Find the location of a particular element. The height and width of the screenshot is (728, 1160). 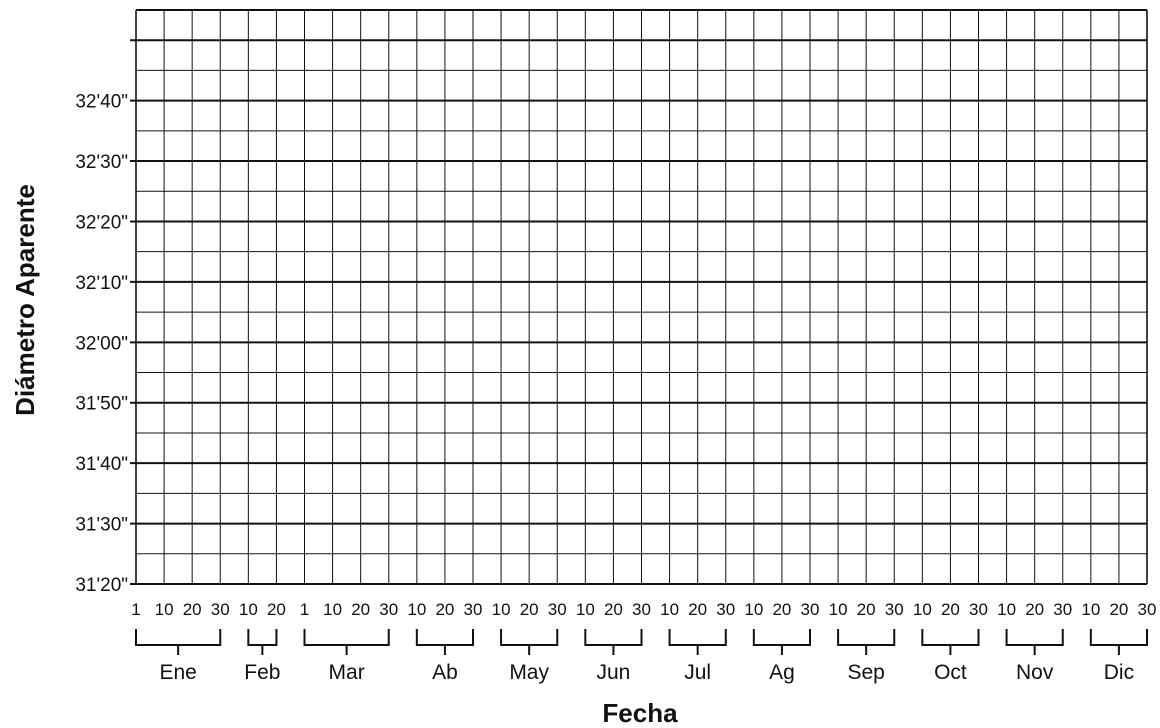

month-label: Dic is located at coordinates (1119, 672).